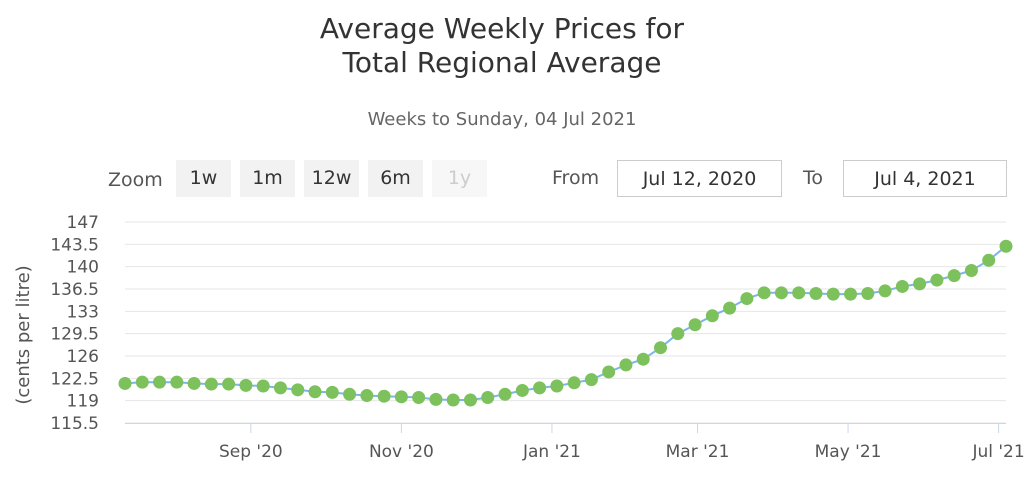 The width and height of the screenshot is (1024, 477). Describe the element at coordinates (401, 452) in the screenshot. I see `x-tick-label: Nov '20` at that location.